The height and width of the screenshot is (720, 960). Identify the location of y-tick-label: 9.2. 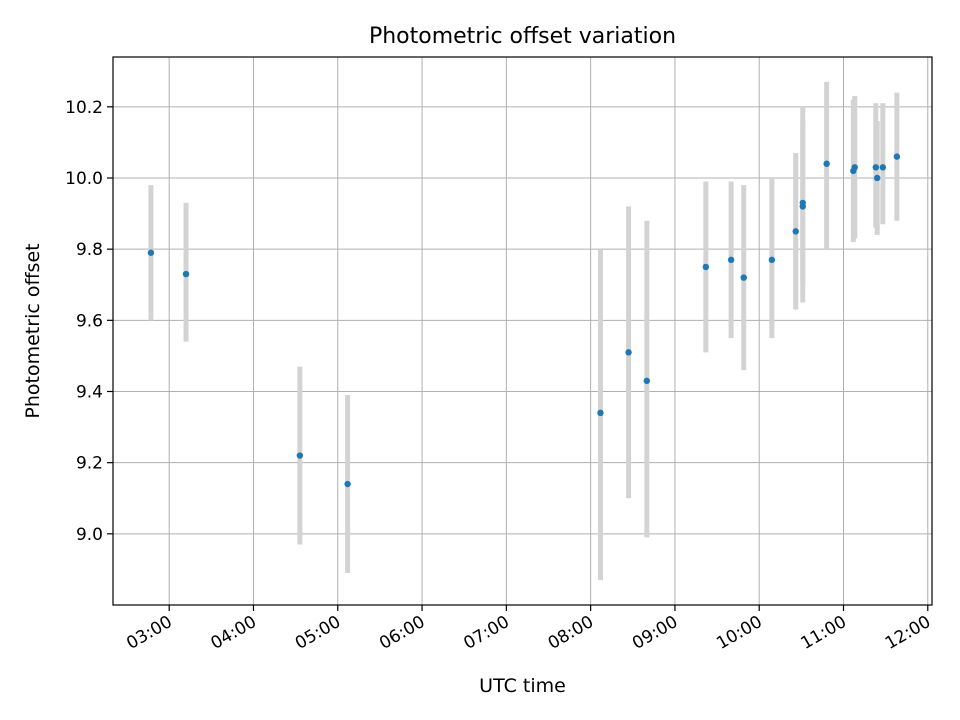
(89, 464).